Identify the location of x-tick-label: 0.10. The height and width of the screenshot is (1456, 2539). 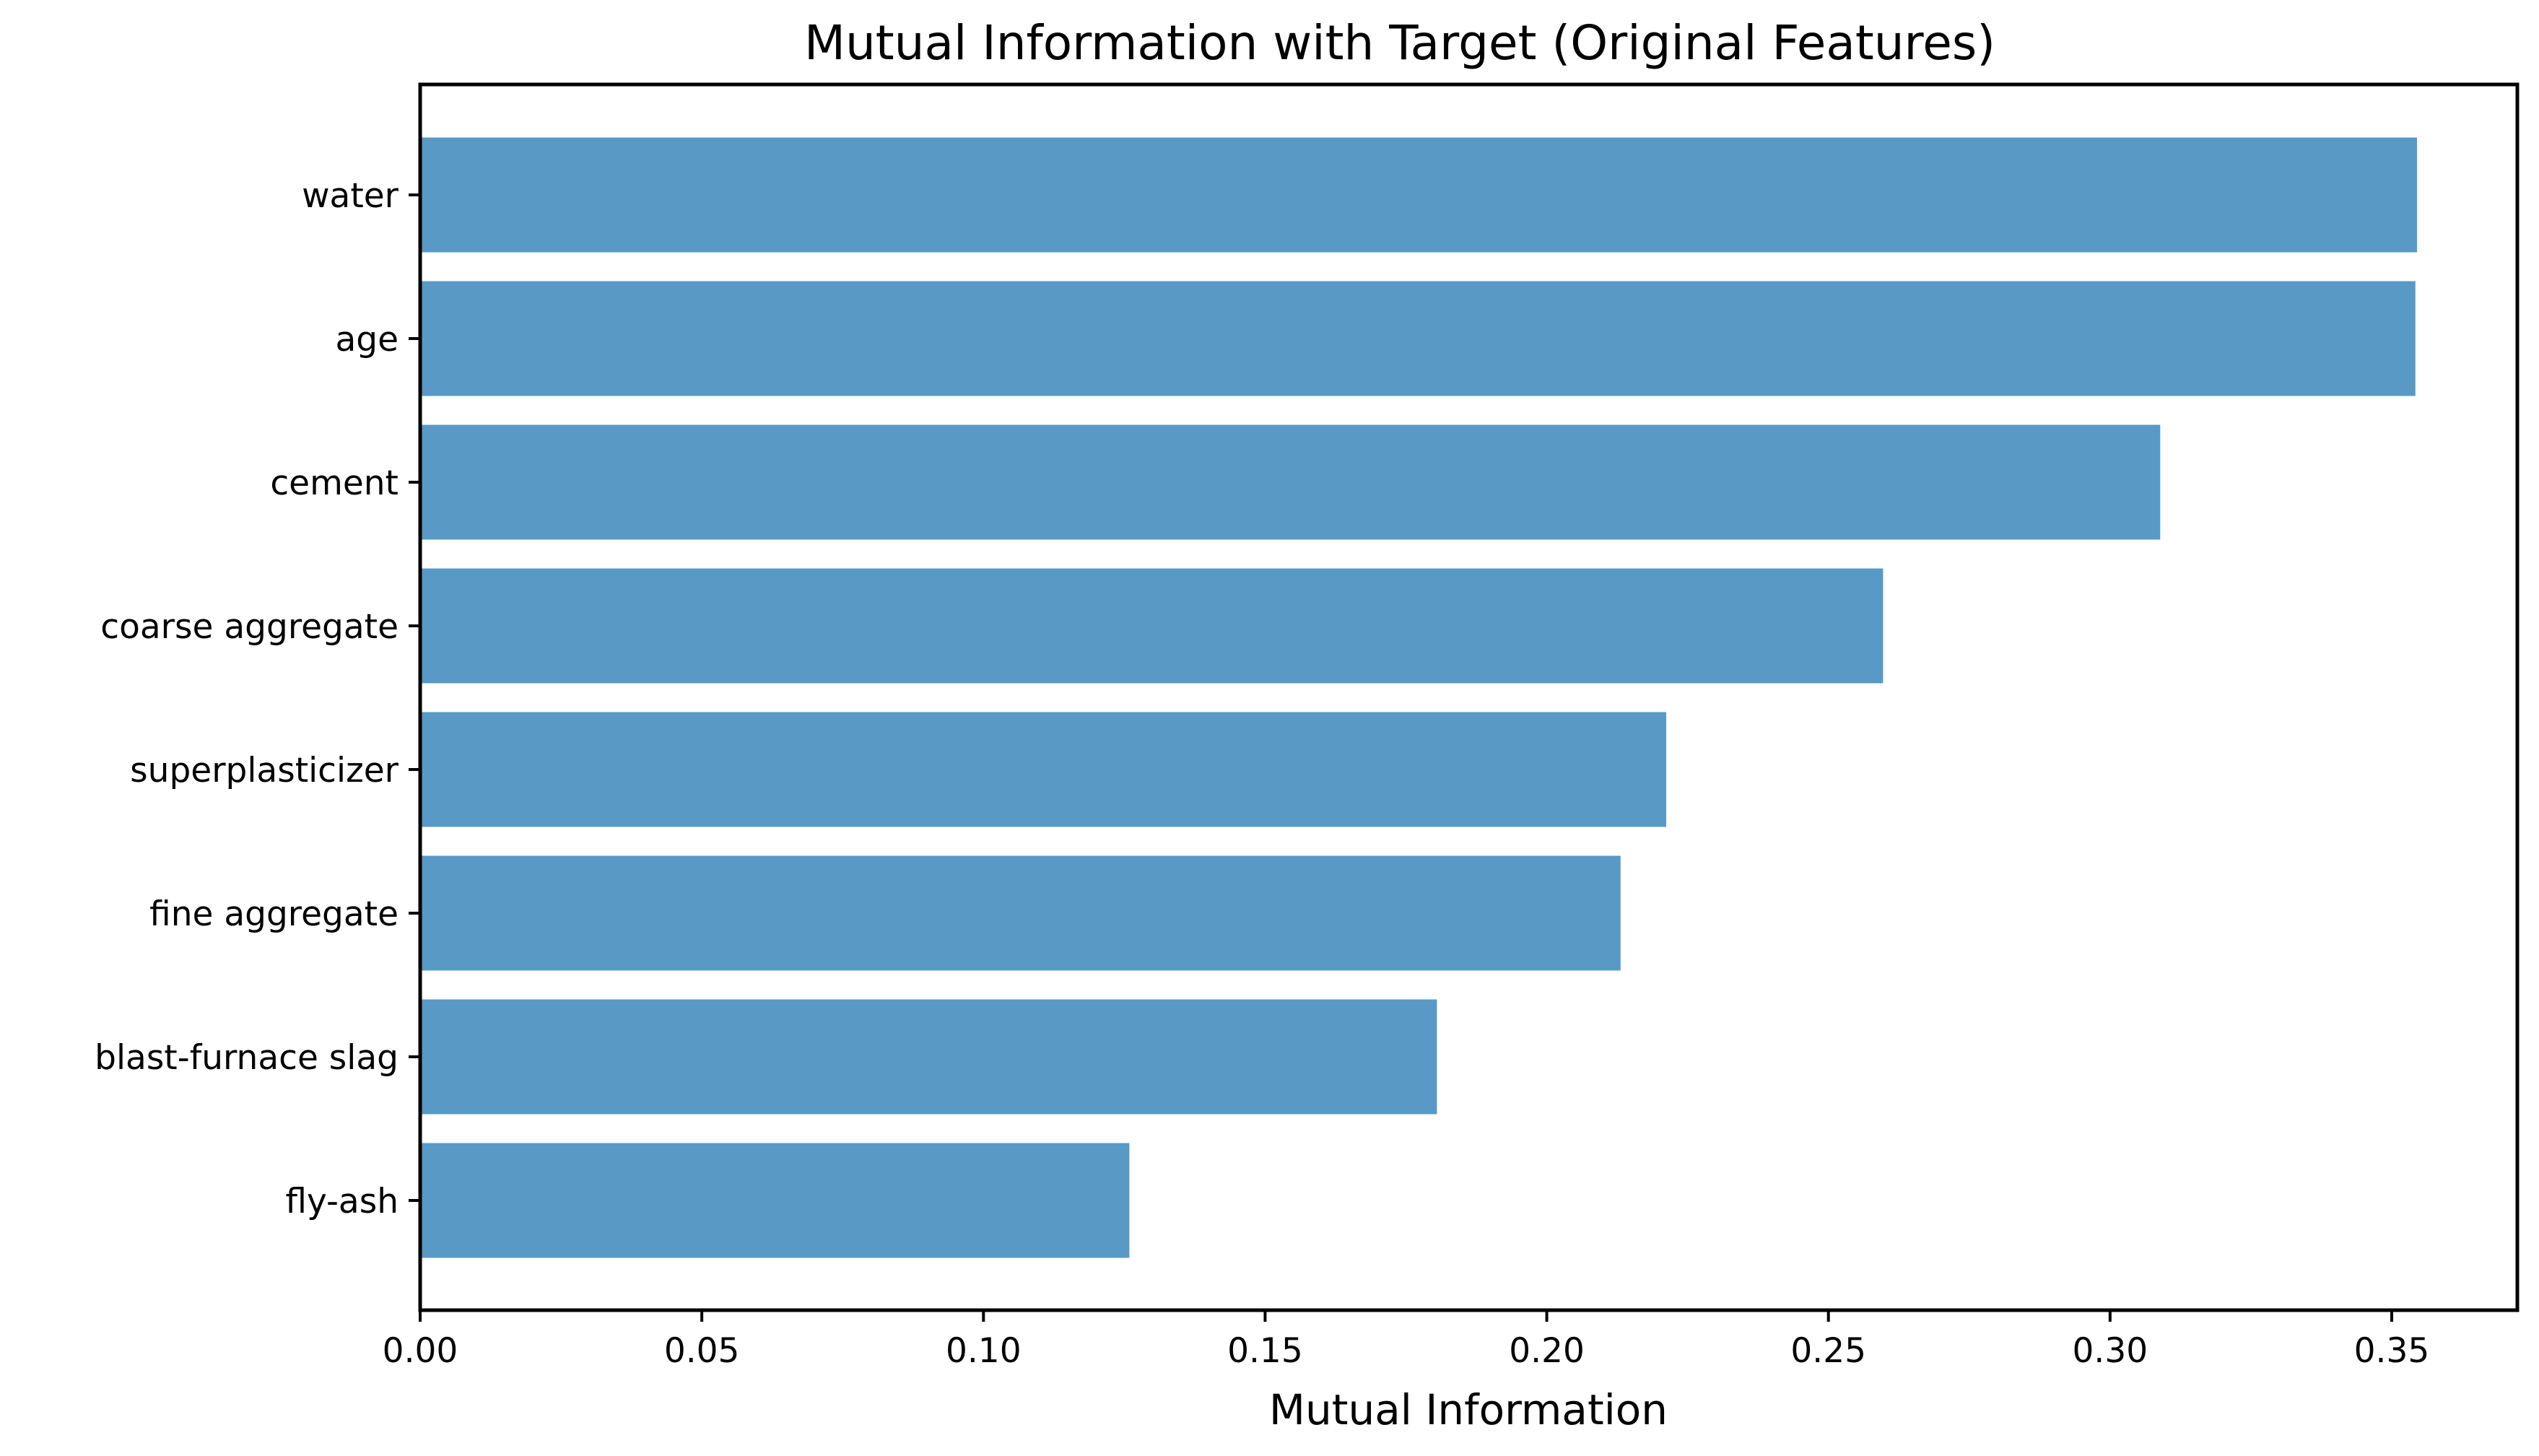
(984, 1351).